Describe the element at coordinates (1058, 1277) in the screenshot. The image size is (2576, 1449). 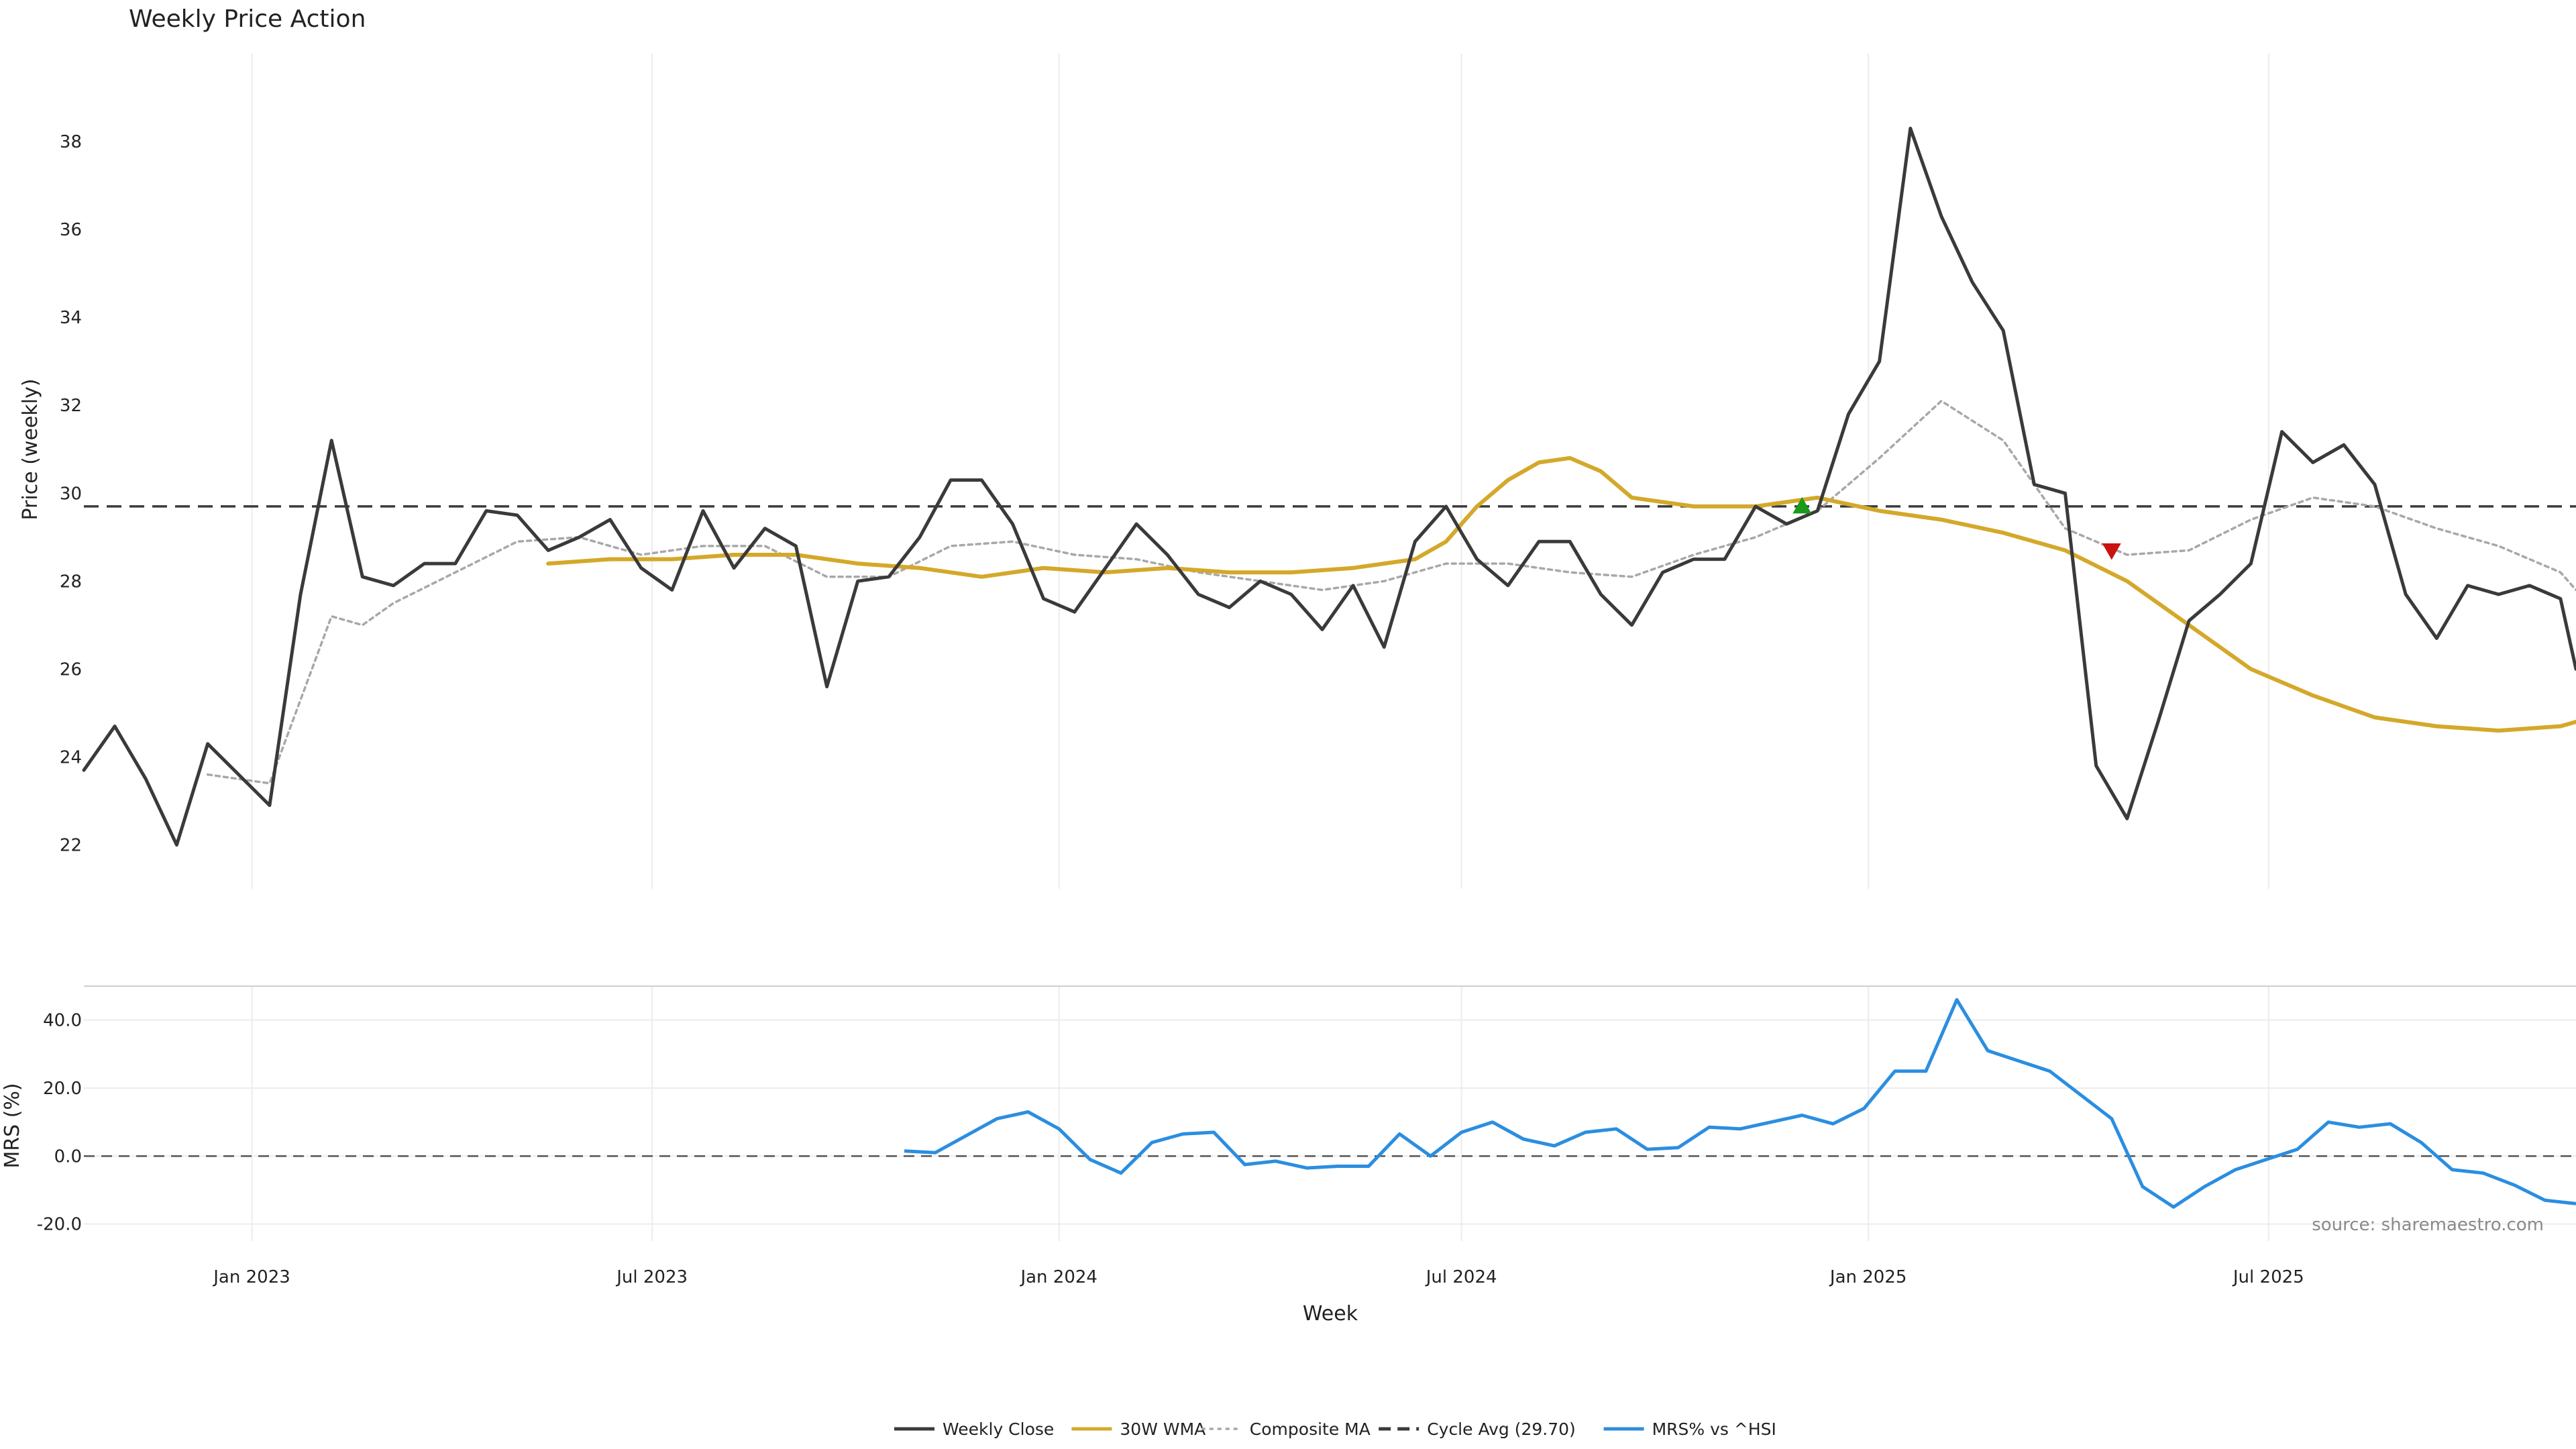
I see `x-tick-label: Jan 2024` at that location.